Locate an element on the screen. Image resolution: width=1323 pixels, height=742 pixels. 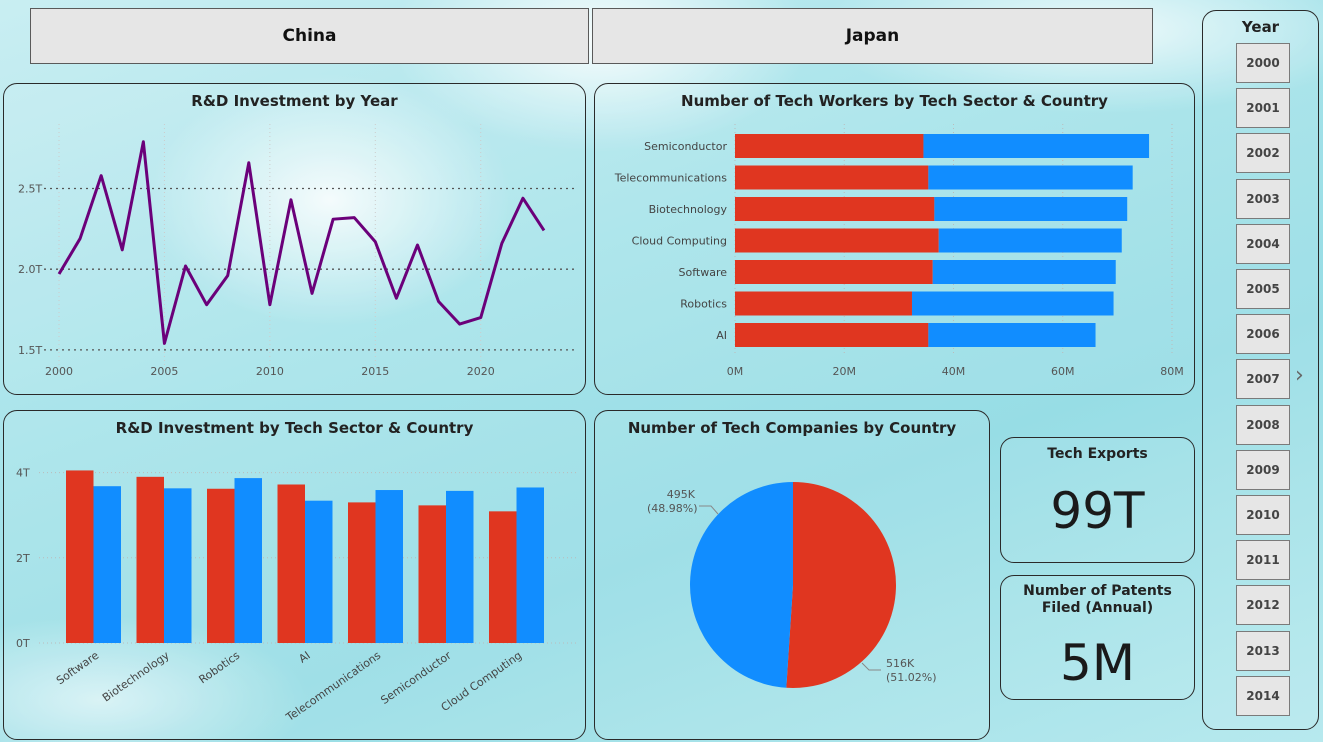
y-tick: 1.5T is located at coordinates (30, 350).